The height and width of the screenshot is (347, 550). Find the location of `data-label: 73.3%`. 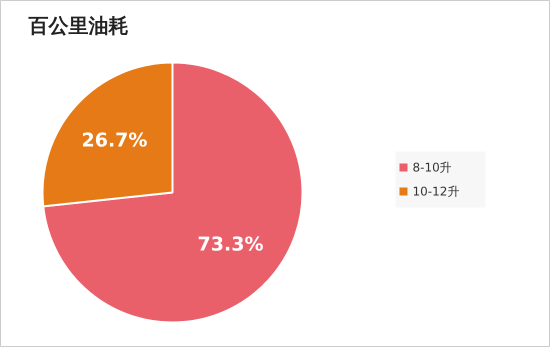

data-label: 73.3% is located at coordinates (231, 245).